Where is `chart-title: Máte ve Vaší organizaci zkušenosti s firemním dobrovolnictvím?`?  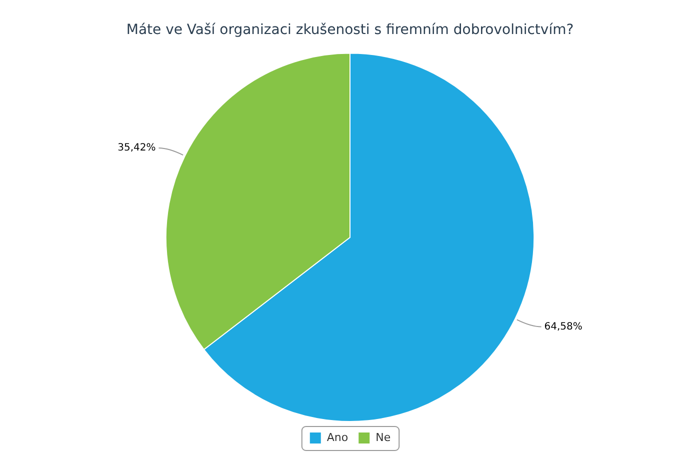
chart-title: Máte ve Vaší organizaci zkušenosti s firemním dobrovolnictvím? is located at coordinates (350, 30).